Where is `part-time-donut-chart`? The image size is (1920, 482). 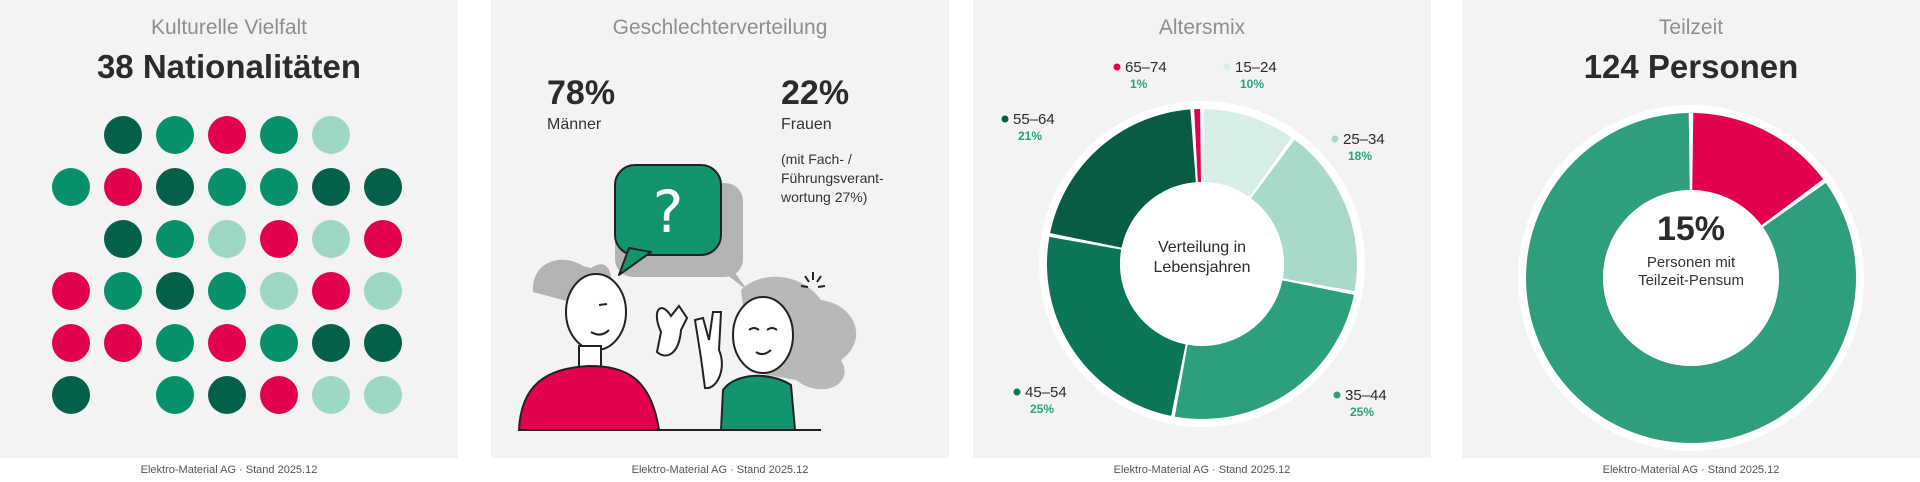
part-time-donut-chart is located at coordinates (1691, 278).